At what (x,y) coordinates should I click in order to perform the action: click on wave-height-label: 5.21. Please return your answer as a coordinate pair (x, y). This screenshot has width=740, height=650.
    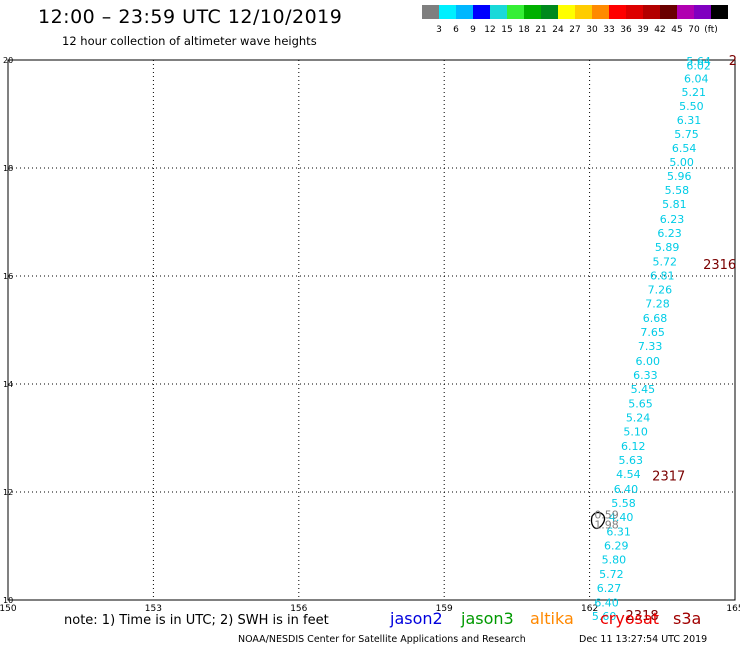
    Looking at the image, I should click on (694, 92).